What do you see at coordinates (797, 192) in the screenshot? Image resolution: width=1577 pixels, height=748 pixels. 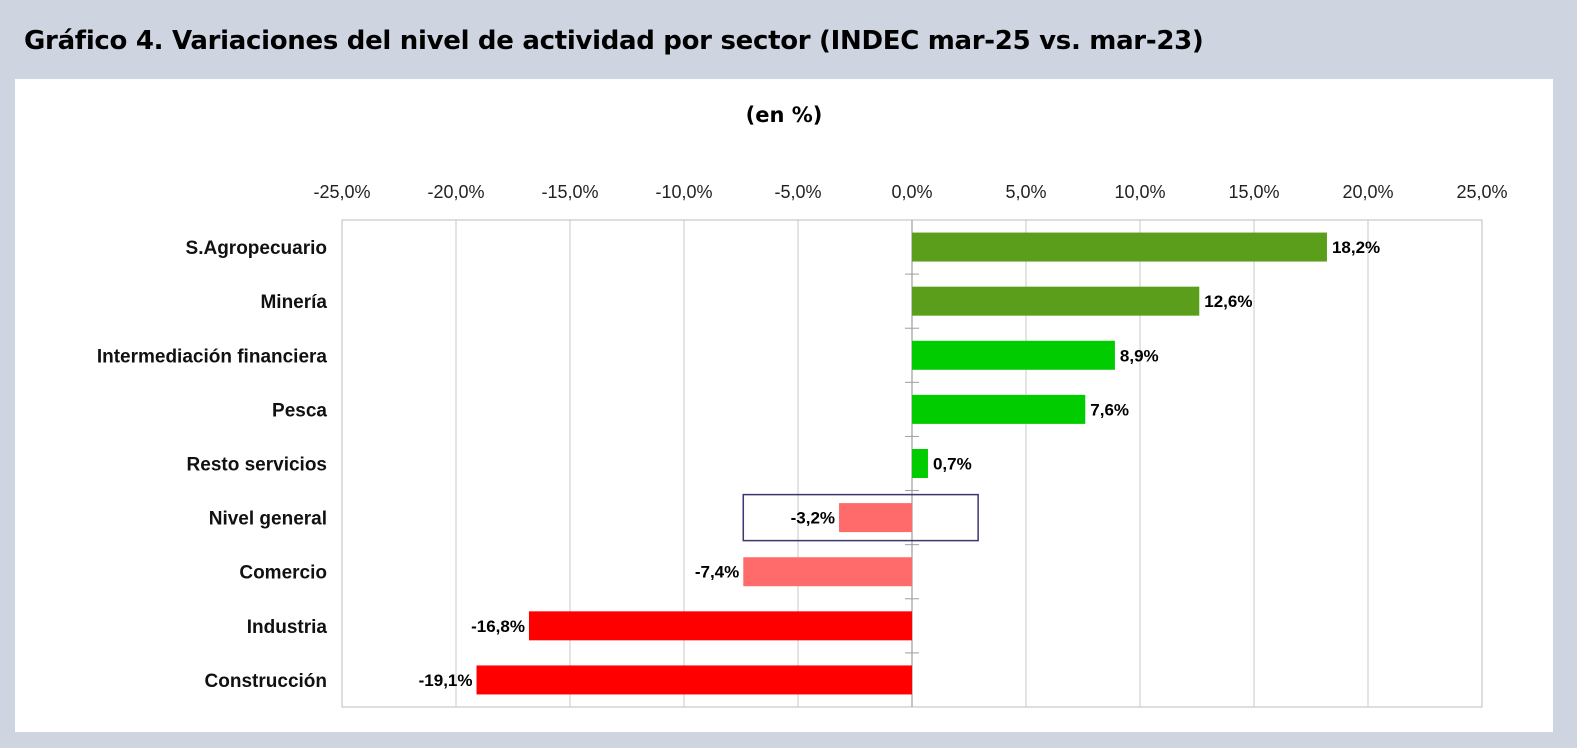 I see `x-tick-label: -5,0%` at bounding box center [797, 192].